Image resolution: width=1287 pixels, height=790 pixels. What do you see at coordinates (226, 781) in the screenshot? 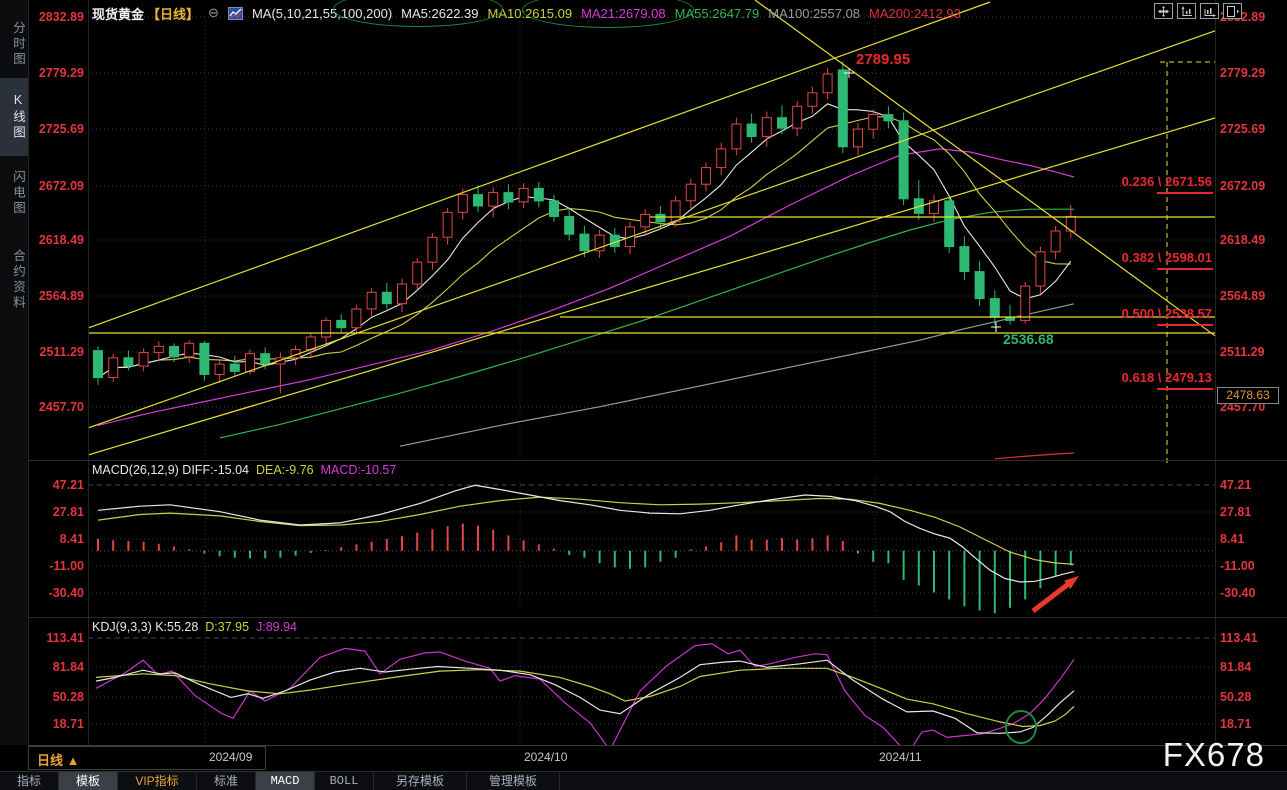
I see `tab-标准: 标准` at bounding box center [226, 781].